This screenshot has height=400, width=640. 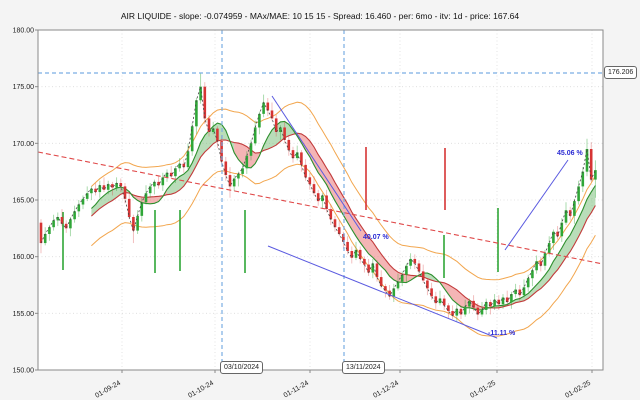 What do you see at coordinates (621, 72) in the screenshot?
I see `max-price-label: 176.206` at bounding box center [621, 72].